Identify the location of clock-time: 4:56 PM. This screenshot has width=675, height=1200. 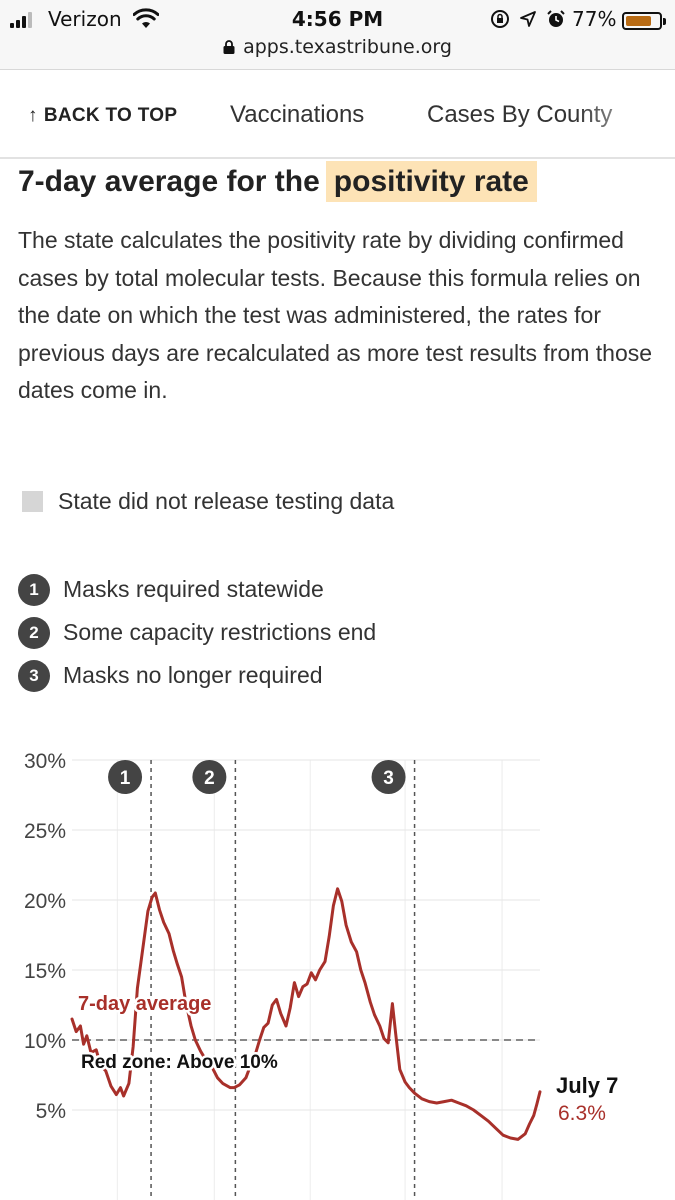
(337, 19).